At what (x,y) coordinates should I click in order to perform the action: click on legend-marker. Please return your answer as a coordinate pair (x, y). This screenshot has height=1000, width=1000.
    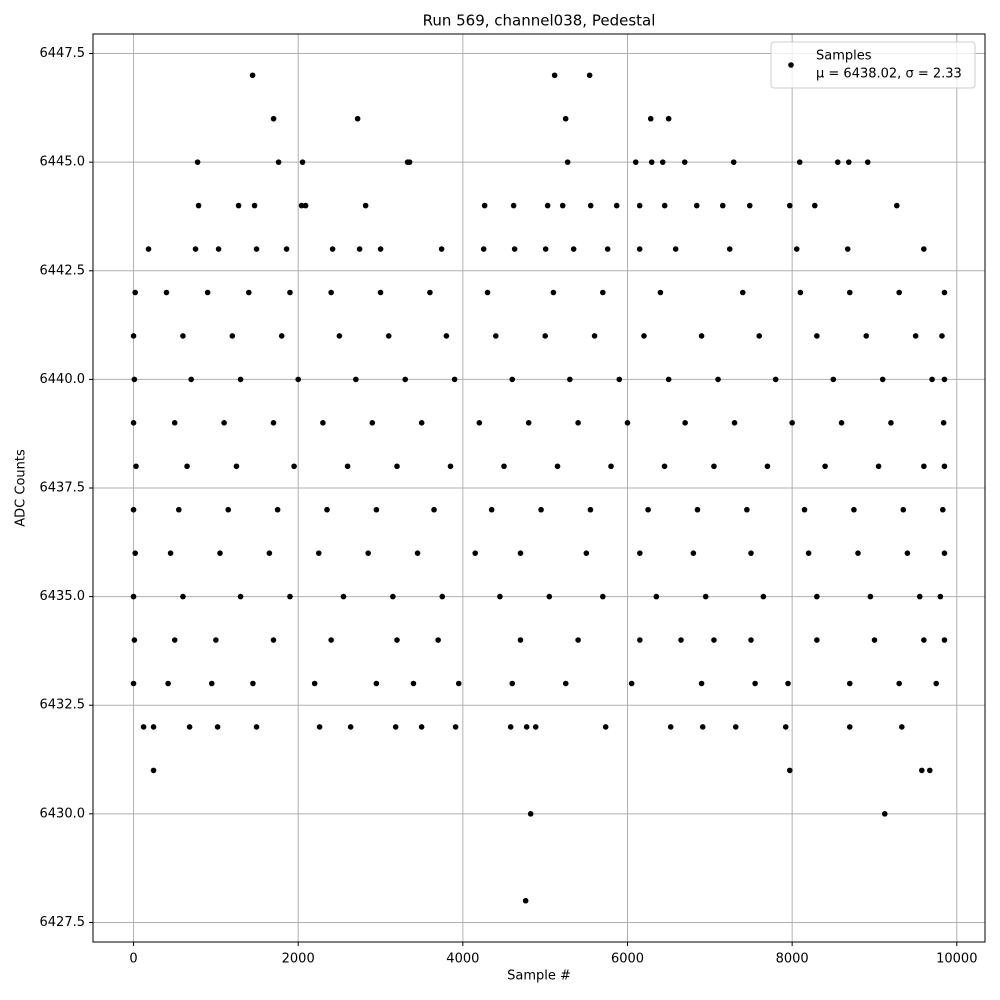
    Looking at the image, I should click on (791, 65).